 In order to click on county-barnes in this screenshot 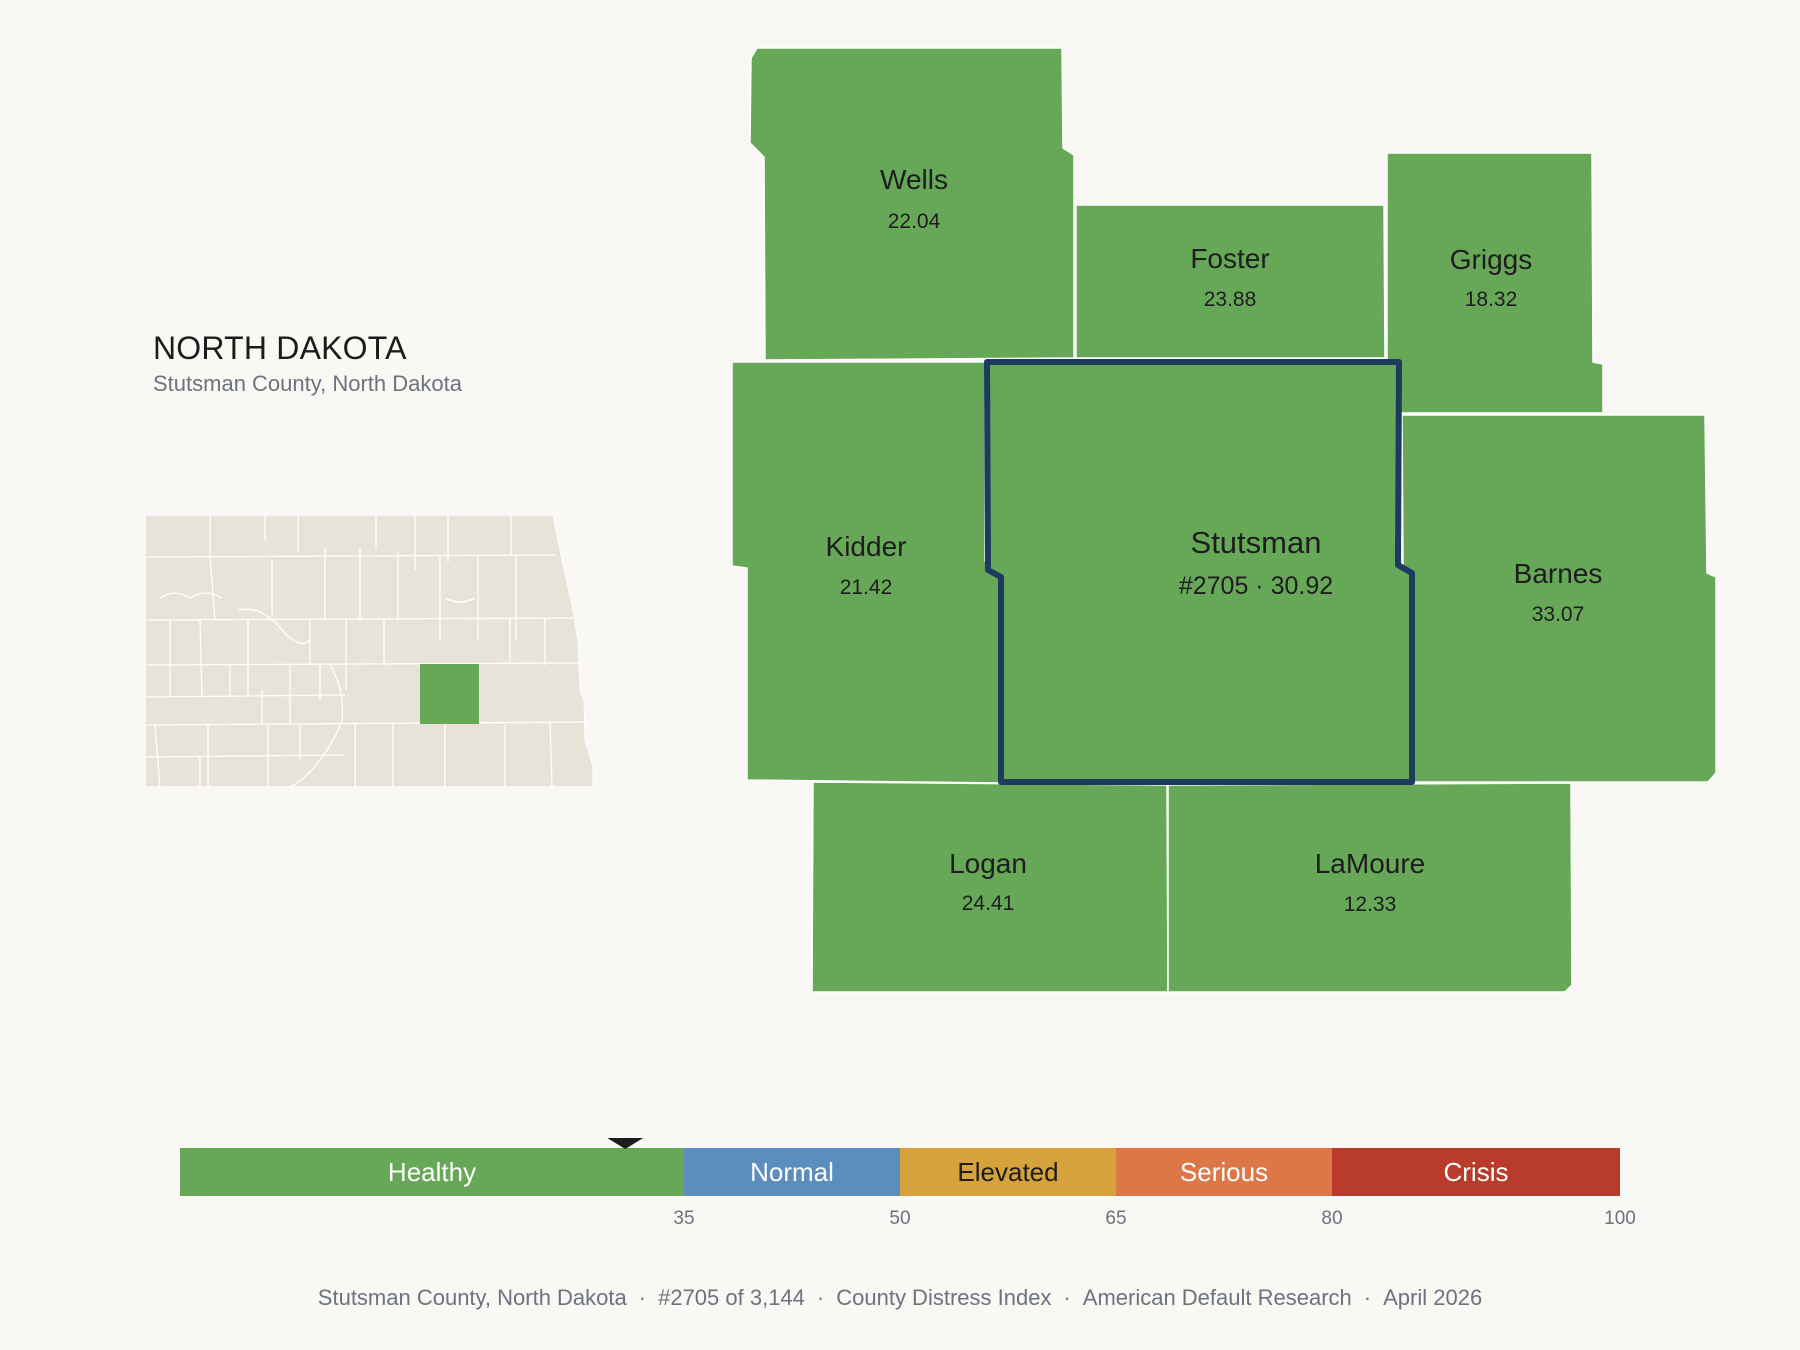, I will do `click(1559, 598)`.